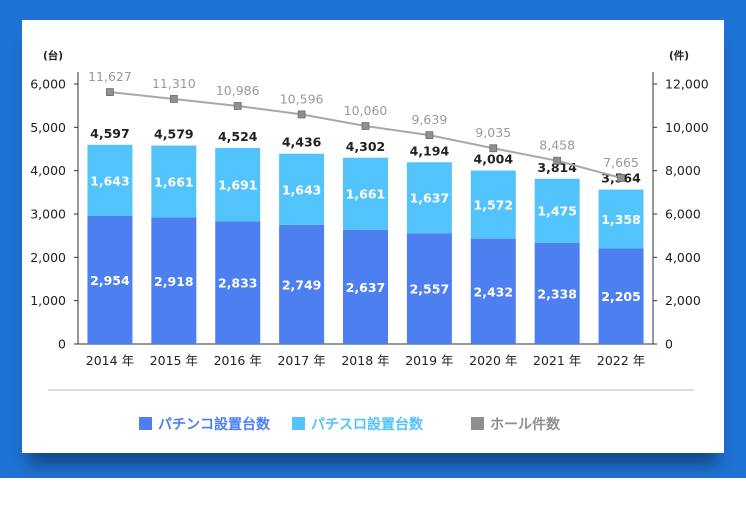 This screenshot has height=518, width=746. I want to click on x-axis-tick-label: 2019 年, so click(429, 360).